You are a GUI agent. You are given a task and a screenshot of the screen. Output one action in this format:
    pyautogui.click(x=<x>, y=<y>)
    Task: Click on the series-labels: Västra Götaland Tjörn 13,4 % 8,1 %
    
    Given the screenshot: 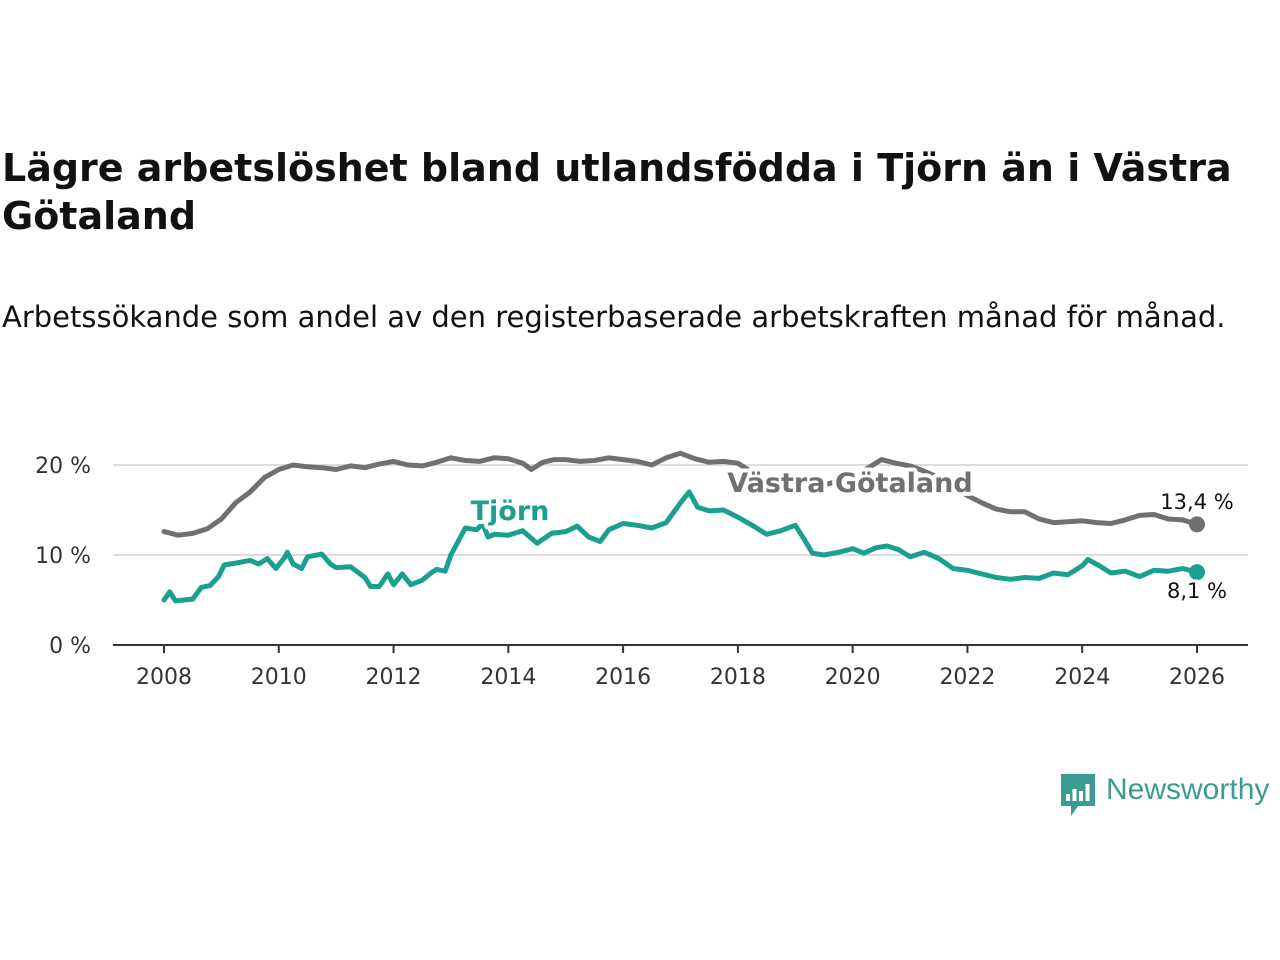 What is the action you would take?
    pyautogui.click(x=852, y=535)
    